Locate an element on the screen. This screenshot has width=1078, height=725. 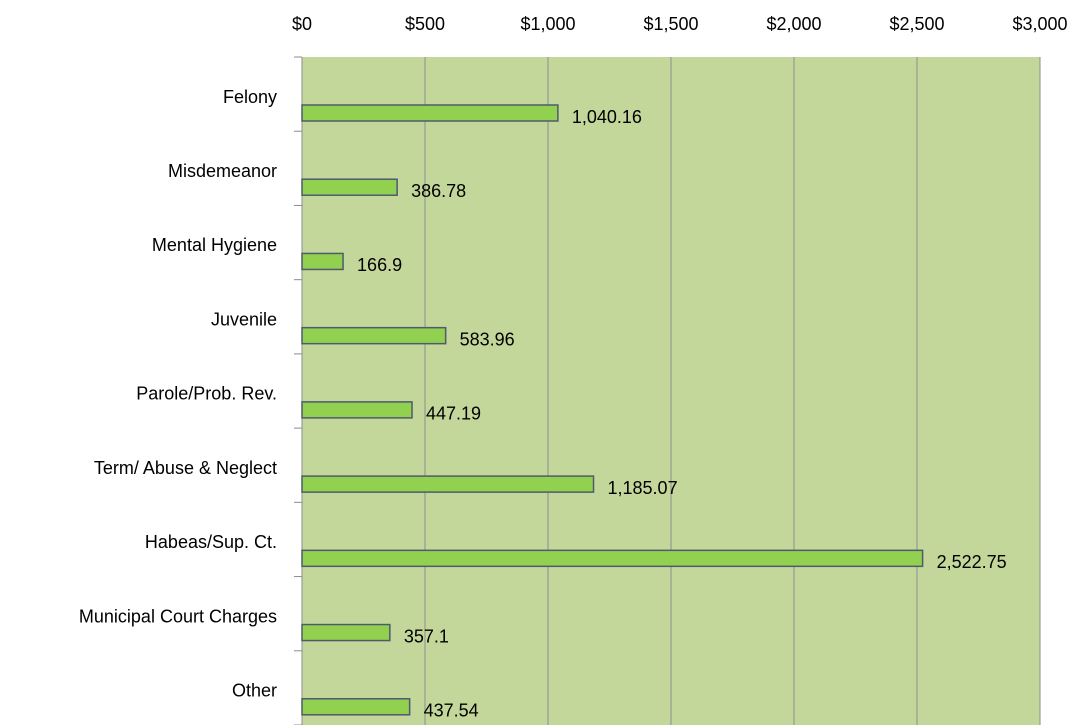
x-tick-label: $2,000 is located at coordinates (793, 24).